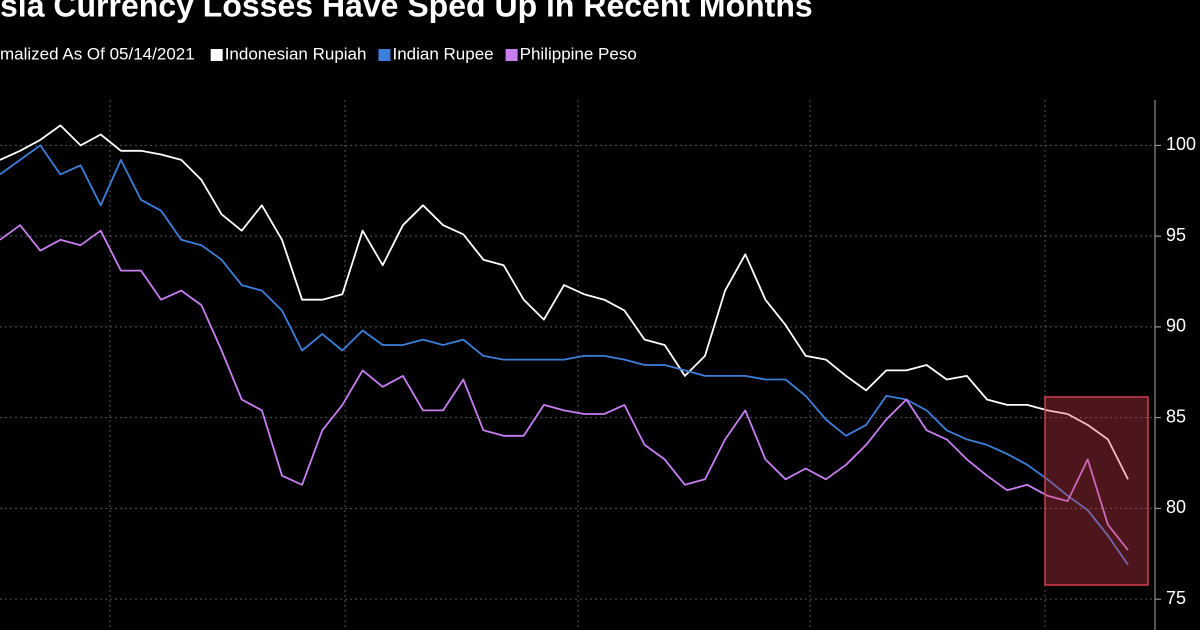 The height and width of the screenshot is (630, 1200). I want to click on y-tick-label: 90, so click(1176, 326).